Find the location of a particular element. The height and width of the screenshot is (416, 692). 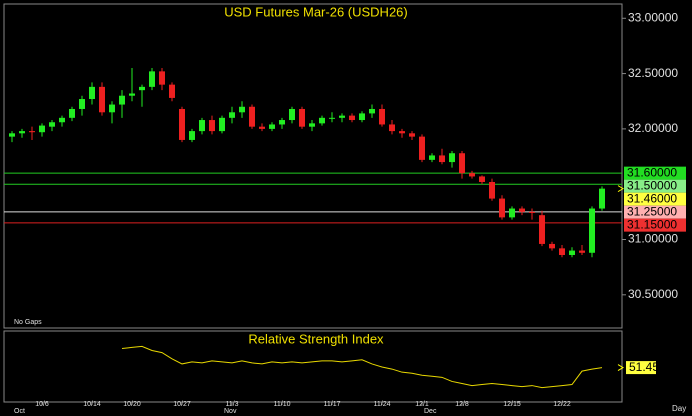

y-tick-label: 30.50000 is located at coordinates (653, 294).